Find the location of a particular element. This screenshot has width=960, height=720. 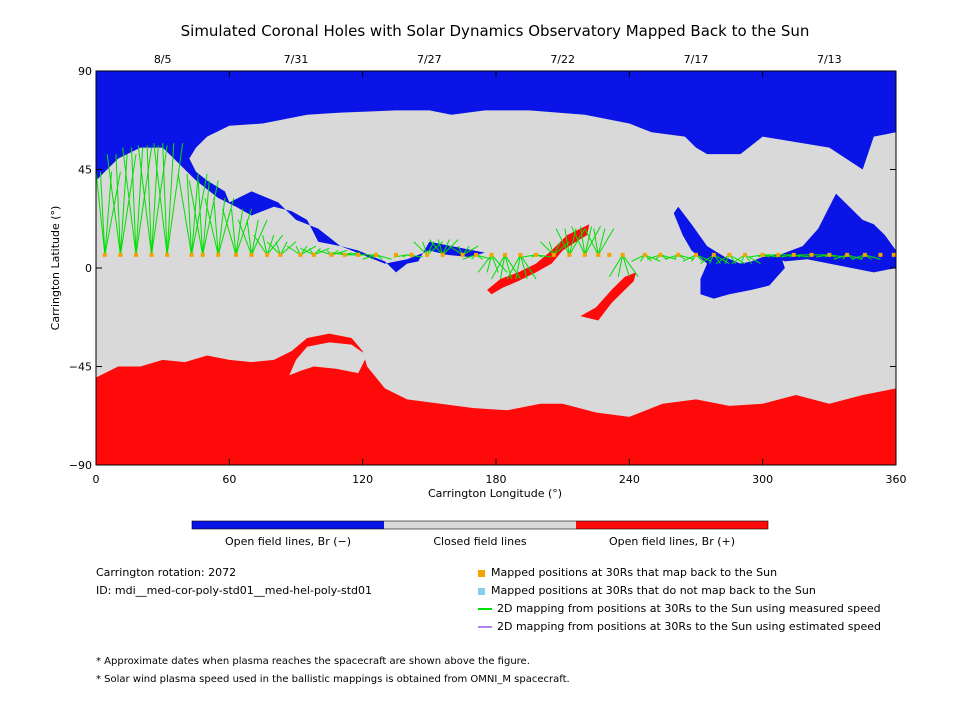

date-label: 7/13 is located at coordinates (829, 59).